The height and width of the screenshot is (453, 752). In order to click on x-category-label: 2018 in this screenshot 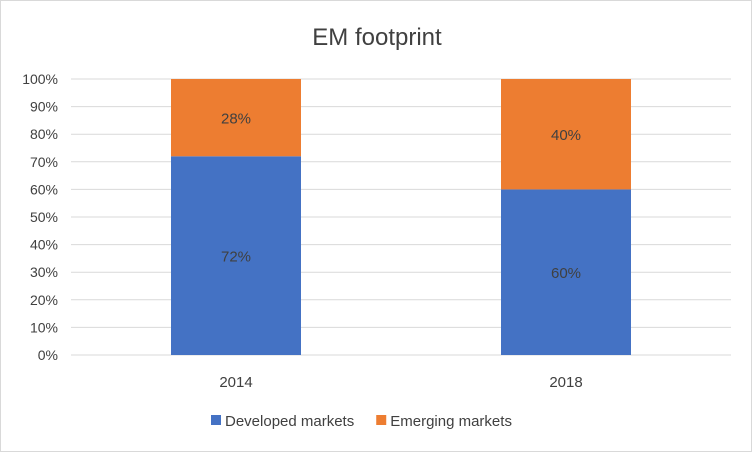, I will do `click(565, 382)`.